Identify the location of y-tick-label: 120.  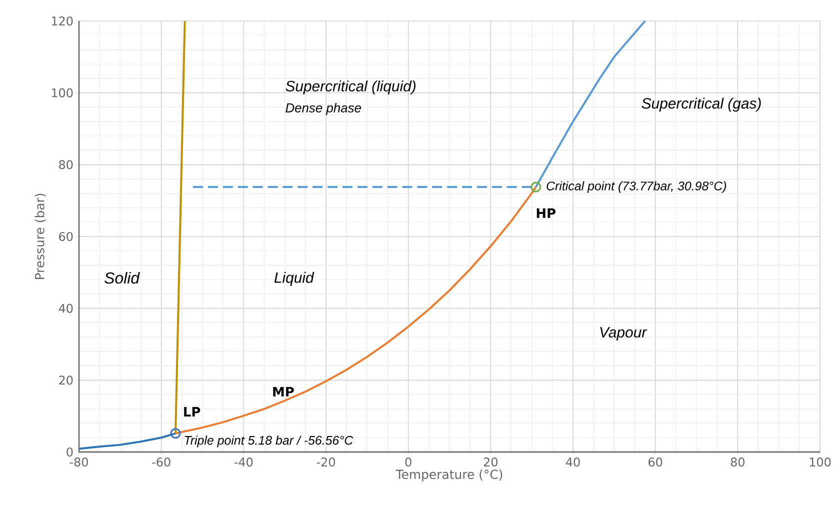
(62, 21).